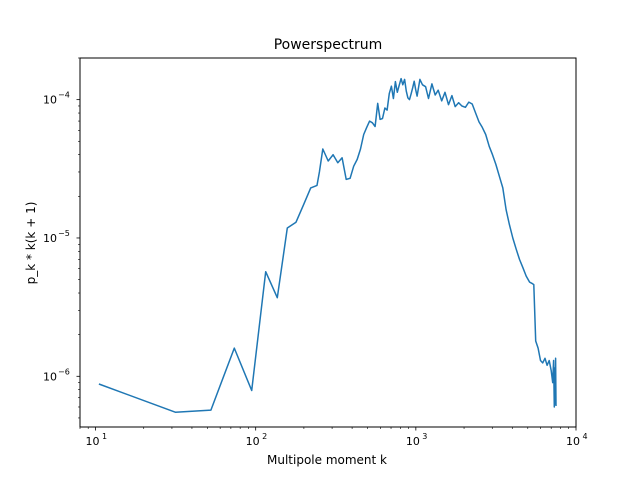 Image resolution: width=640 pixels, height=480 pixels. Describe the element at coordinates (327, 460) in the screenshot. I see `x-axis-label: Multipole moment k` at that location.